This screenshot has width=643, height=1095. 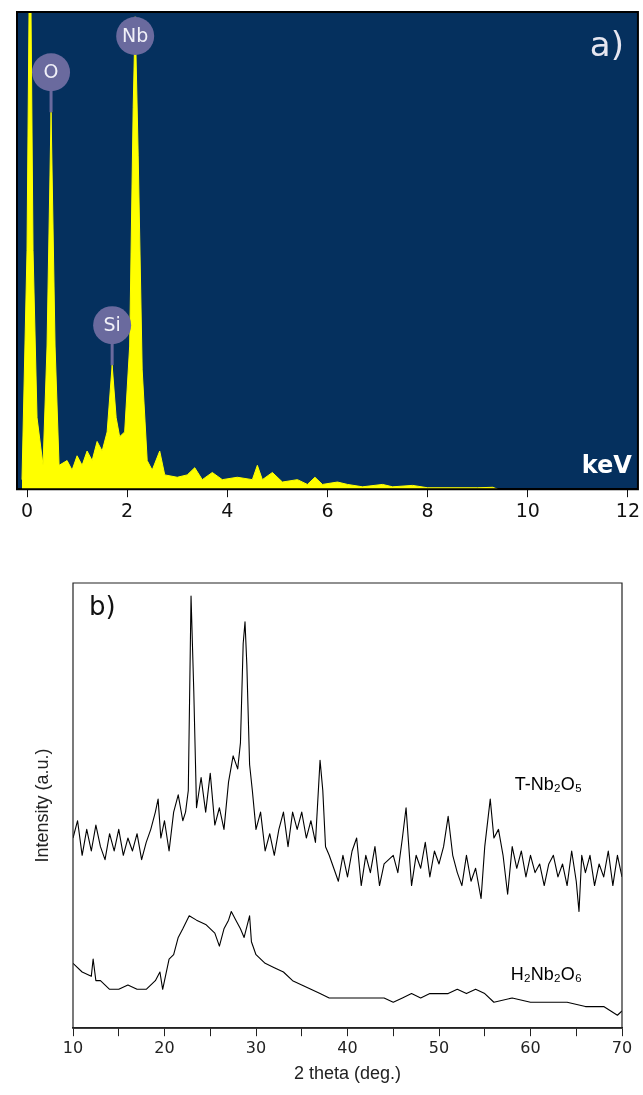 I want to click on series-label: T-Nb₂O₅, so click(x=548, y=784).